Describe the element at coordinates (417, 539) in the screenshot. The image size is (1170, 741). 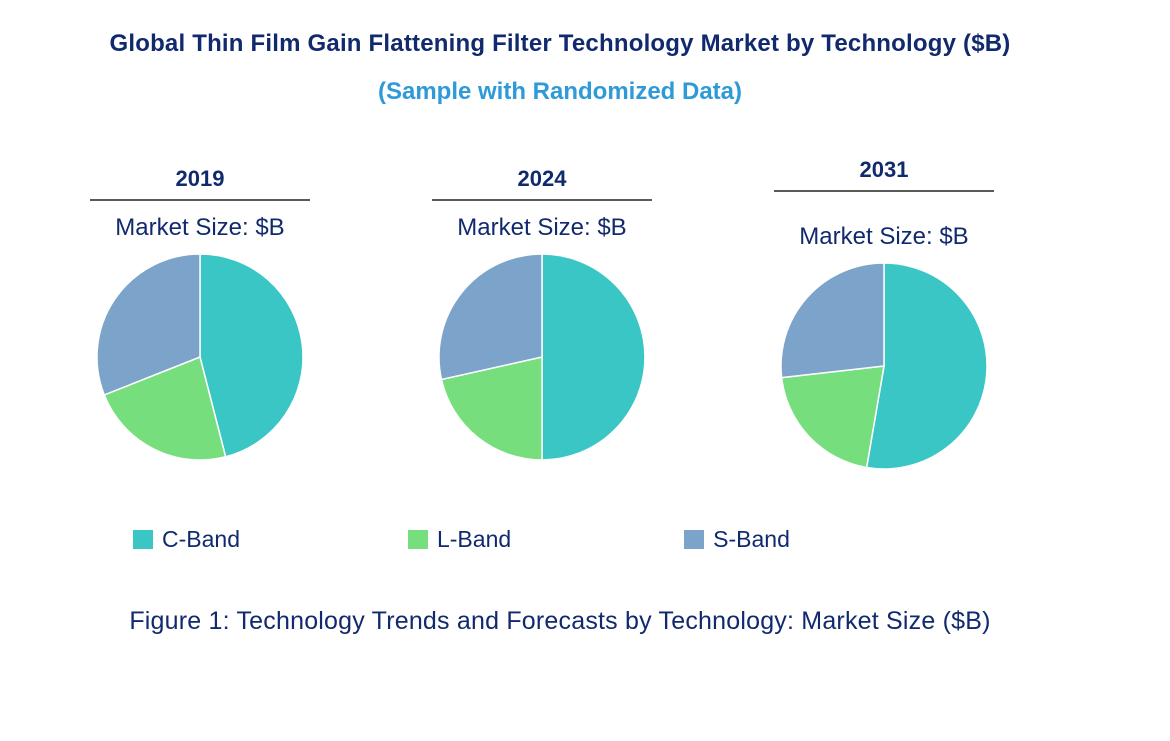
I see `l-band-swatch-icon` at that location.